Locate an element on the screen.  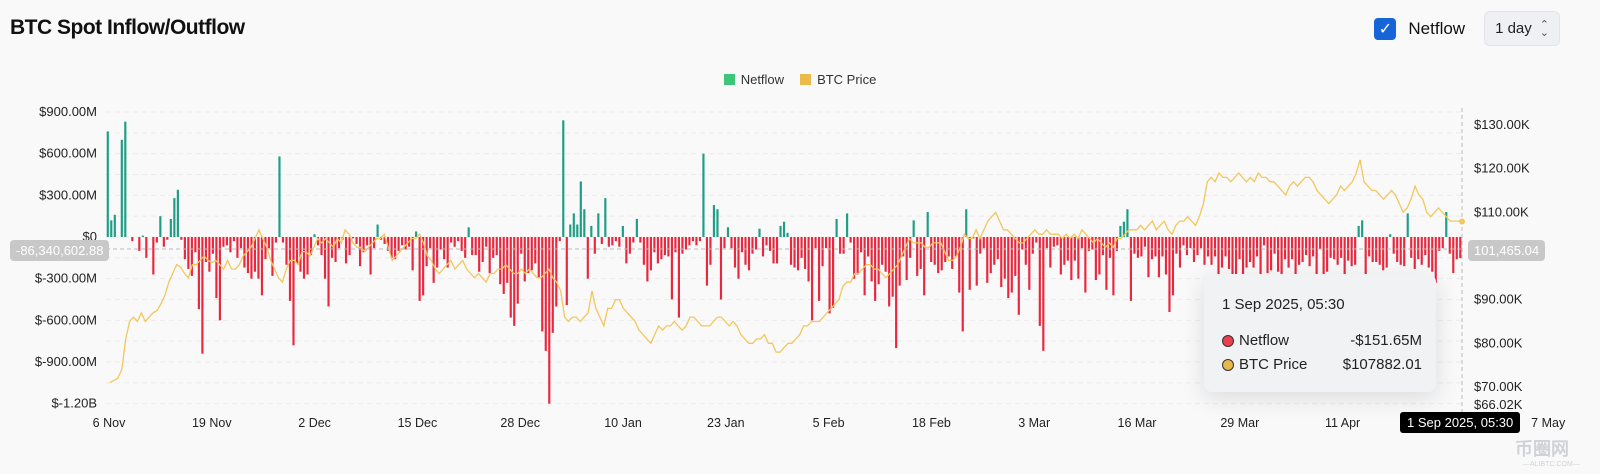
tooltip-netflow-label: Netflow is located at coordinates (1264, 340).